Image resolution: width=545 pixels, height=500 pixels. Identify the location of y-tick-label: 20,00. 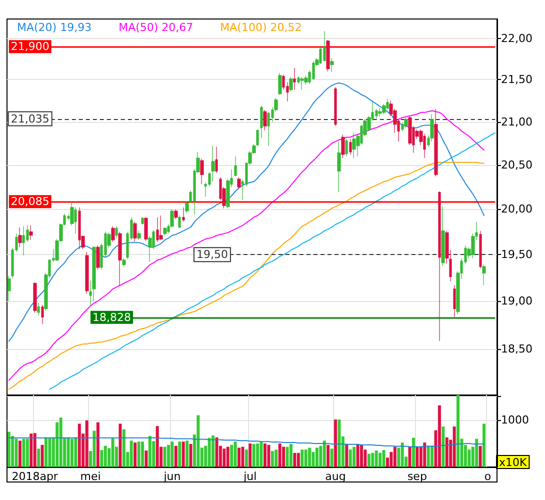
(516, 209).